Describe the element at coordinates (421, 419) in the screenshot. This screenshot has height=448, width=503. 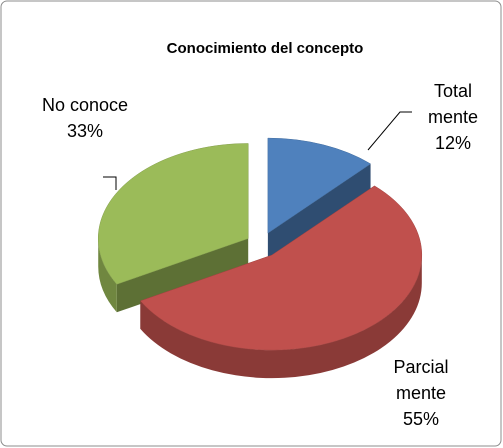
I see `value-label: 55%` at that location.